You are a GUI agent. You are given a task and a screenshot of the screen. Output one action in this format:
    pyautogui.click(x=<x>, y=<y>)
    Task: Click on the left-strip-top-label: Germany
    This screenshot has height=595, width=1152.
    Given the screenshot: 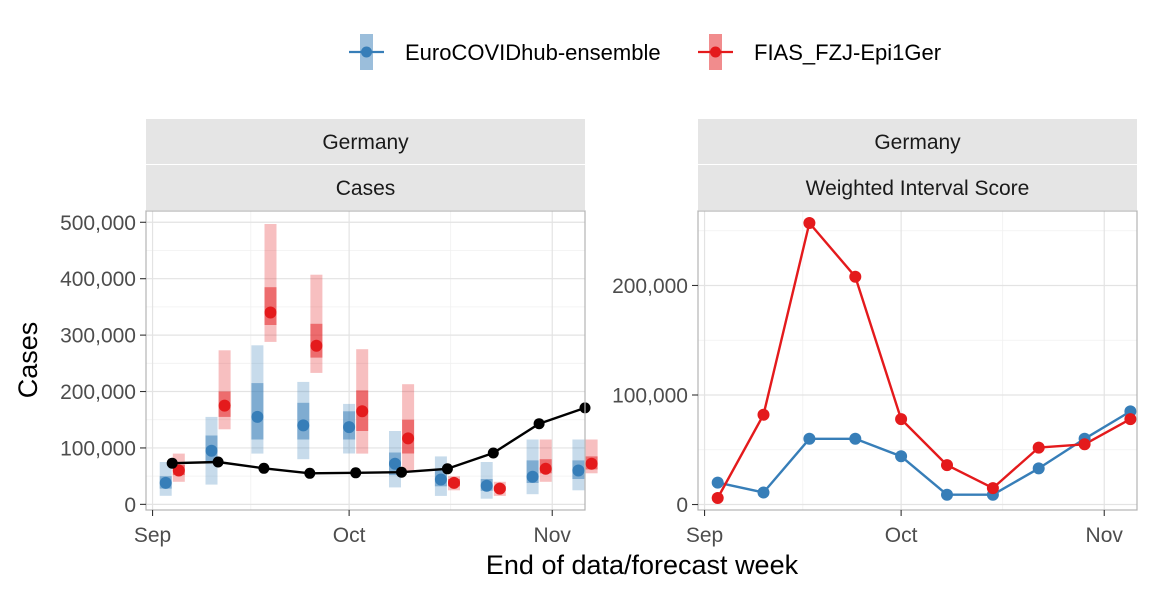 What is the action you would take?
    pyautogui.click(x=365, y=142)
    